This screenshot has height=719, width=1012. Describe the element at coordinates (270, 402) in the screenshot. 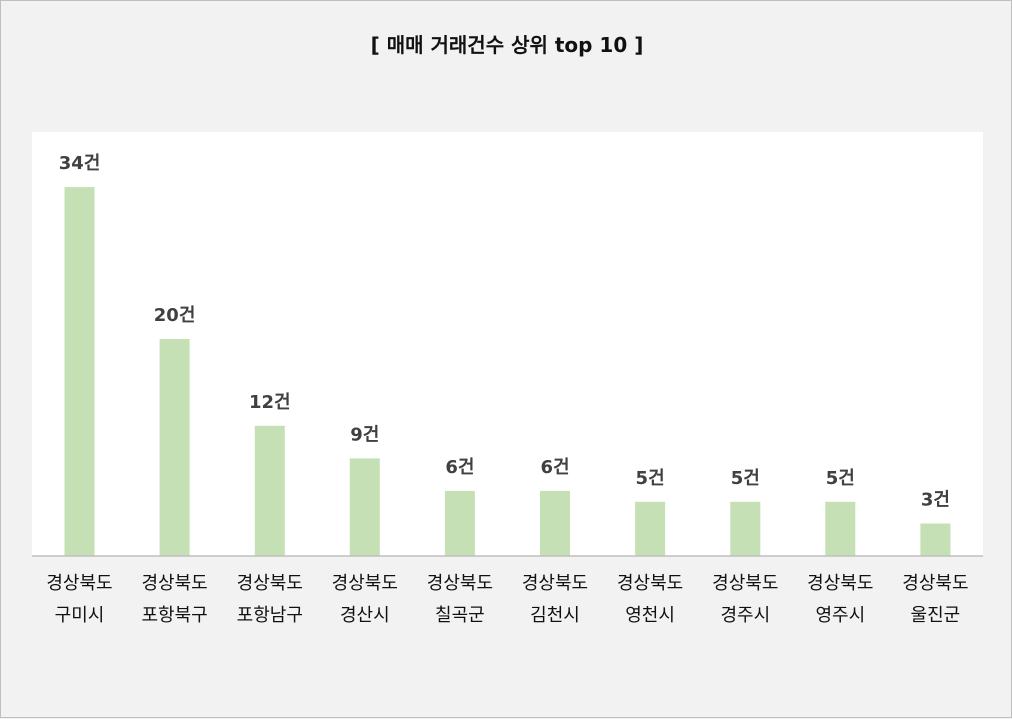

I see `data-label: 12건` at that location.